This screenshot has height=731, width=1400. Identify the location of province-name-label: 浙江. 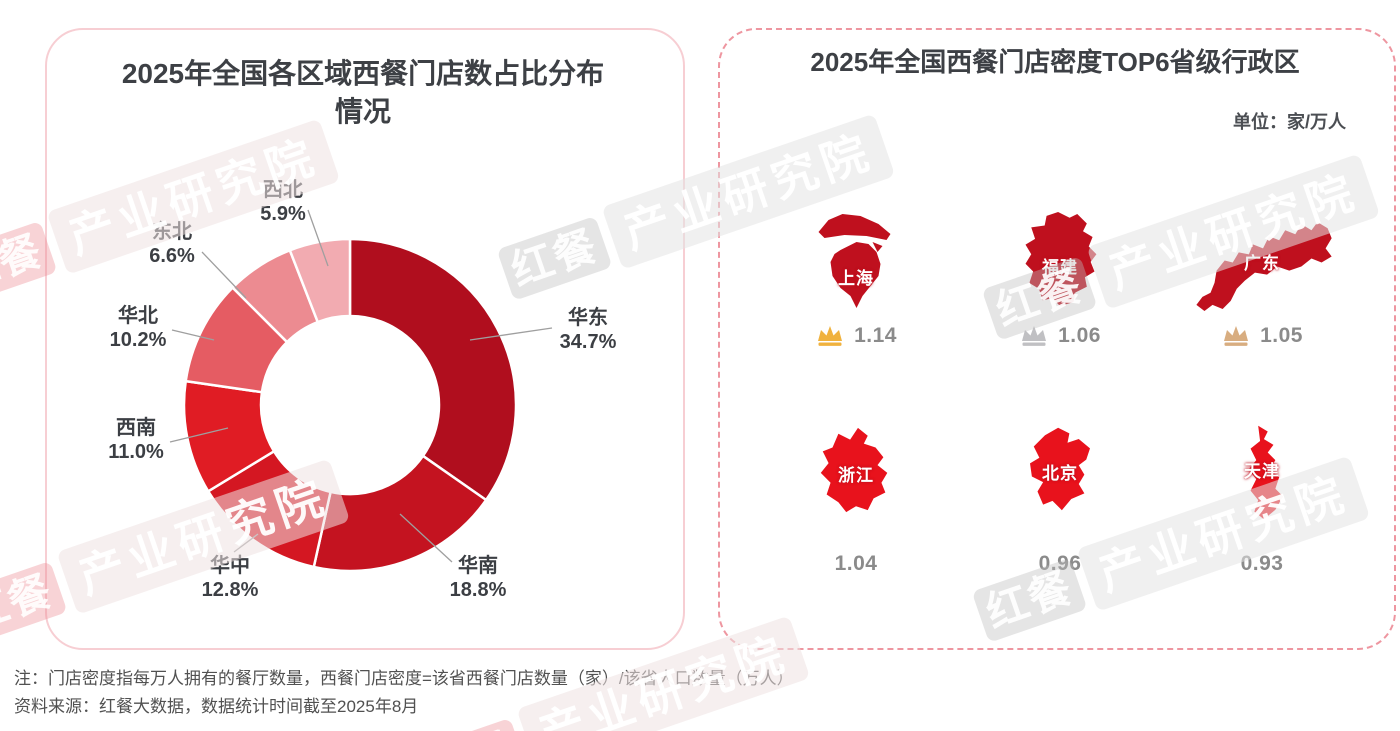
(856, 476).